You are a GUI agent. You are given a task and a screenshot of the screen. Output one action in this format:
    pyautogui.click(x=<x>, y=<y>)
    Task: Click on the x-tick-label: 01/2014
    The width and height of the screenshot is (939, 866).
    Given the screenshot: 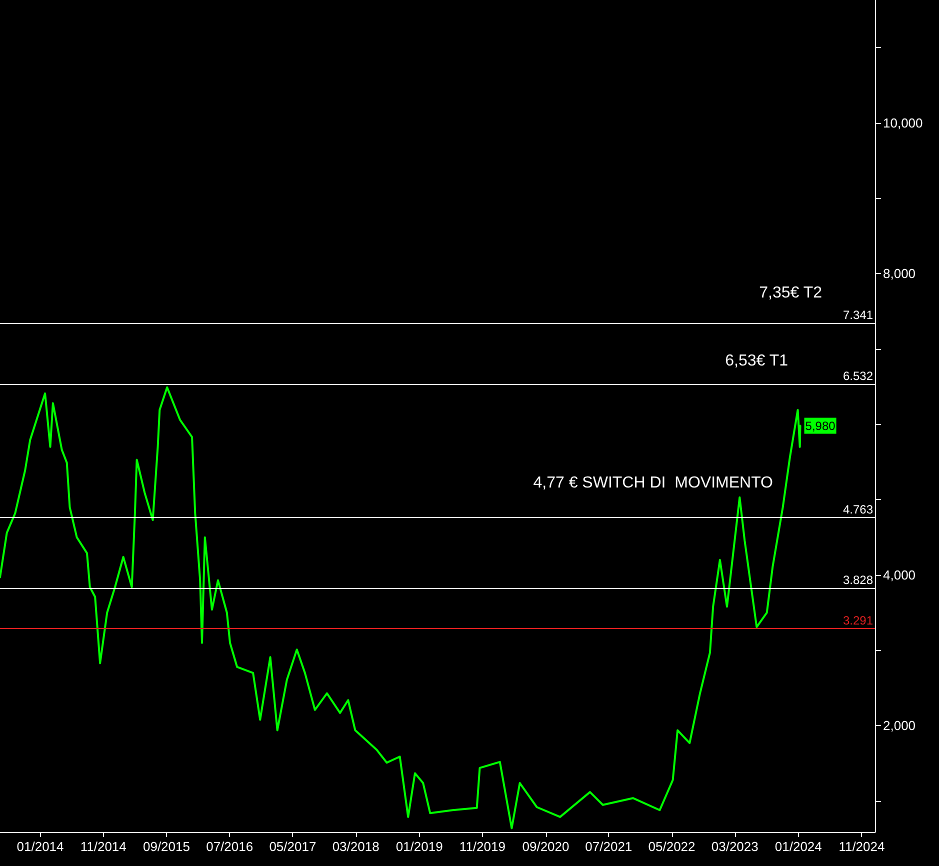 What is the action you would take?
    pyautogui.click(x=40, y=846)
    